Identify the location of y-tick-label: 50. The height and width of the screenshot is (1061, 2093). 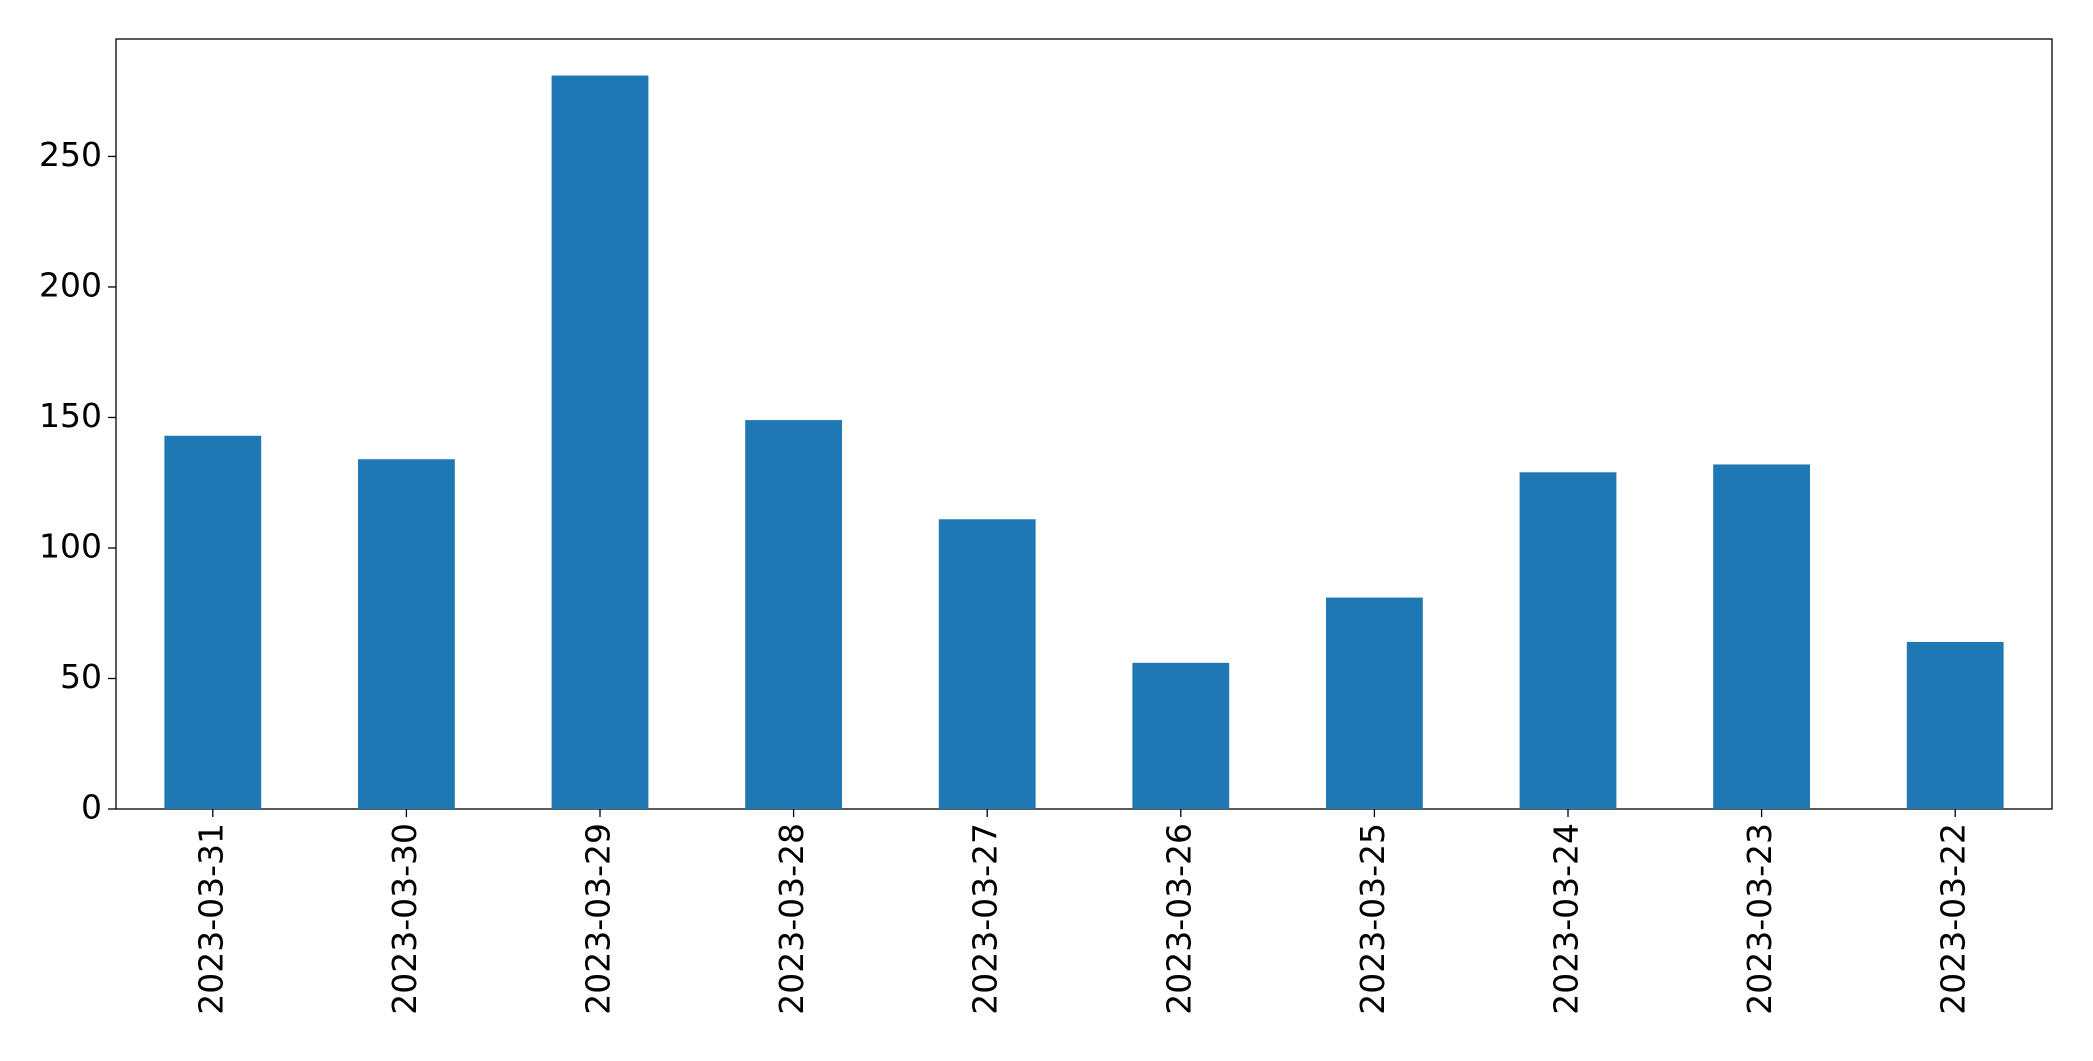
(81, 676).